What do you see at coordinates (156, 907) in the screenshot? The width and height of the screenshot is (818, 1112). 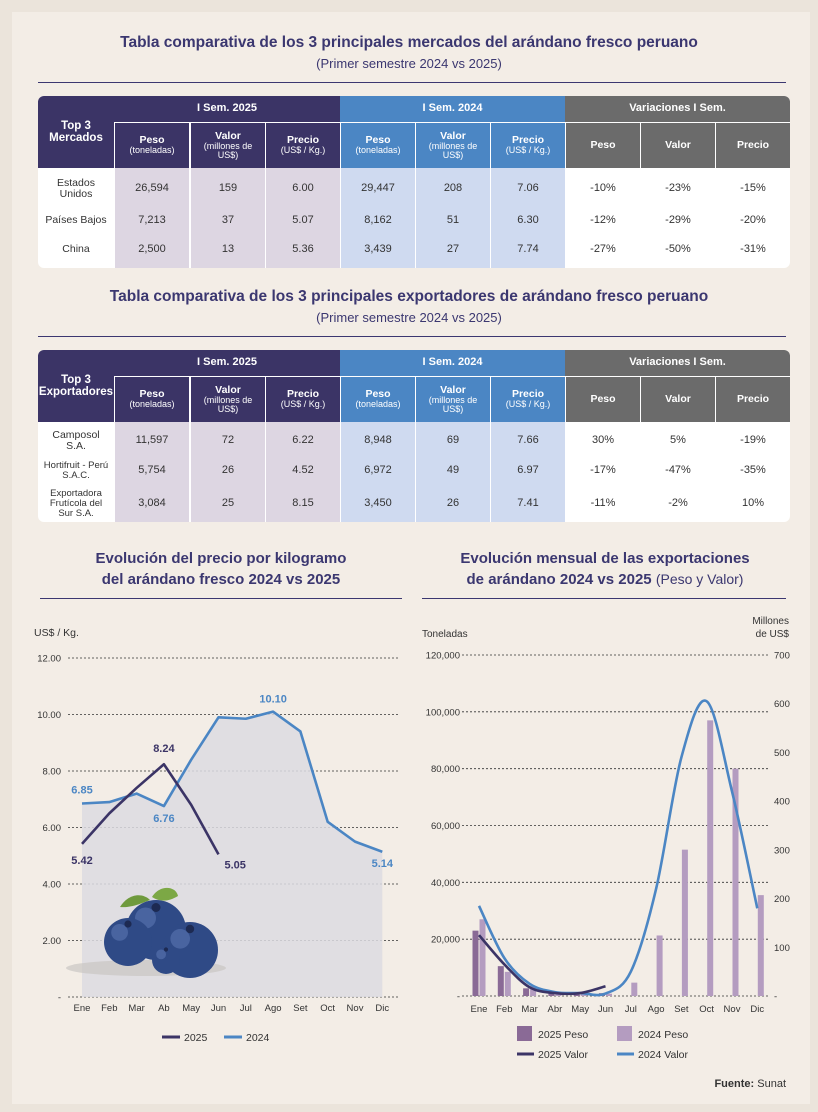 I see `blueberry-crown` at bounding box center [156, 907].